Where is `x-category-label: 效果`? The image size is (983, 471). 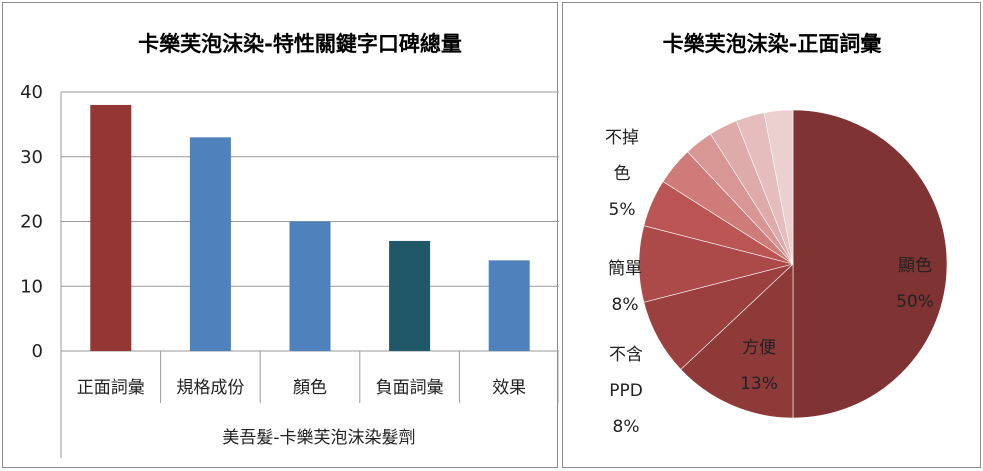 x-category-label: 效果 is located at coordinates (509, 388).